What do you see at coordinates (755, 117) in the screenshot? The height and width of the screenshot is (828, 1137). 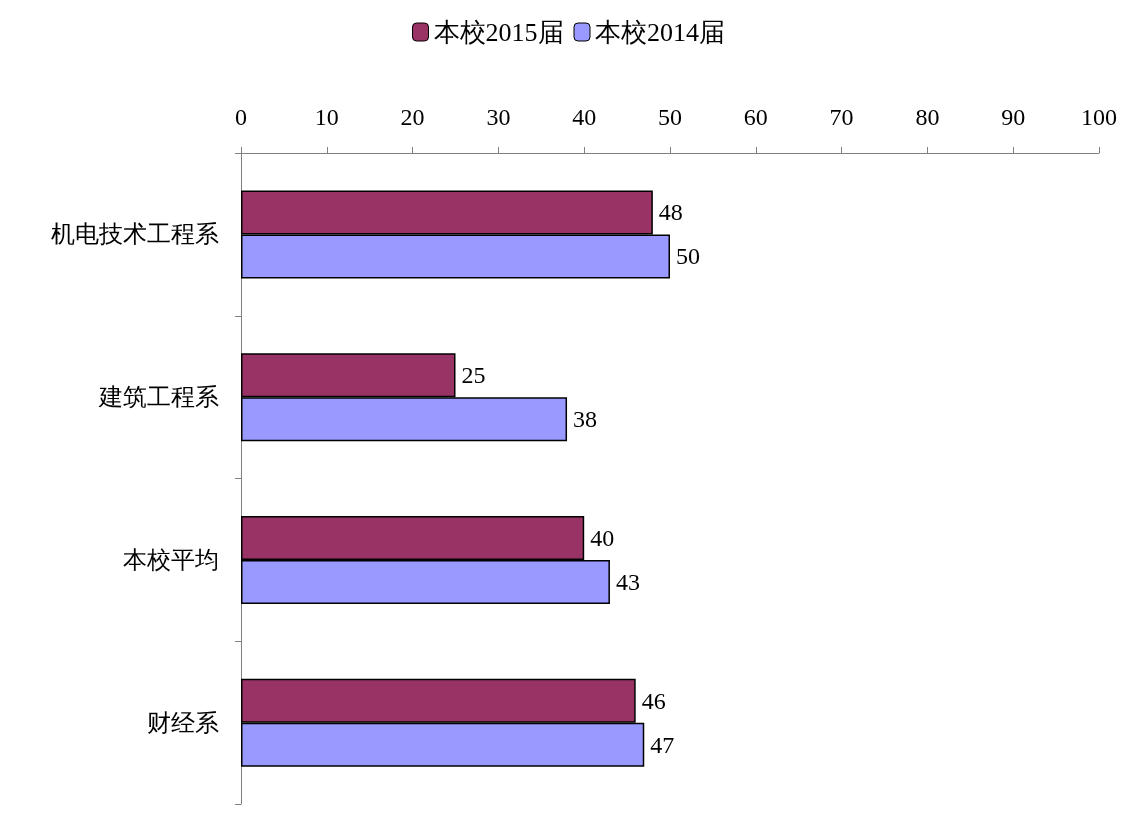 I see `x-tick-label: 60` at bounding box center [755, 117].